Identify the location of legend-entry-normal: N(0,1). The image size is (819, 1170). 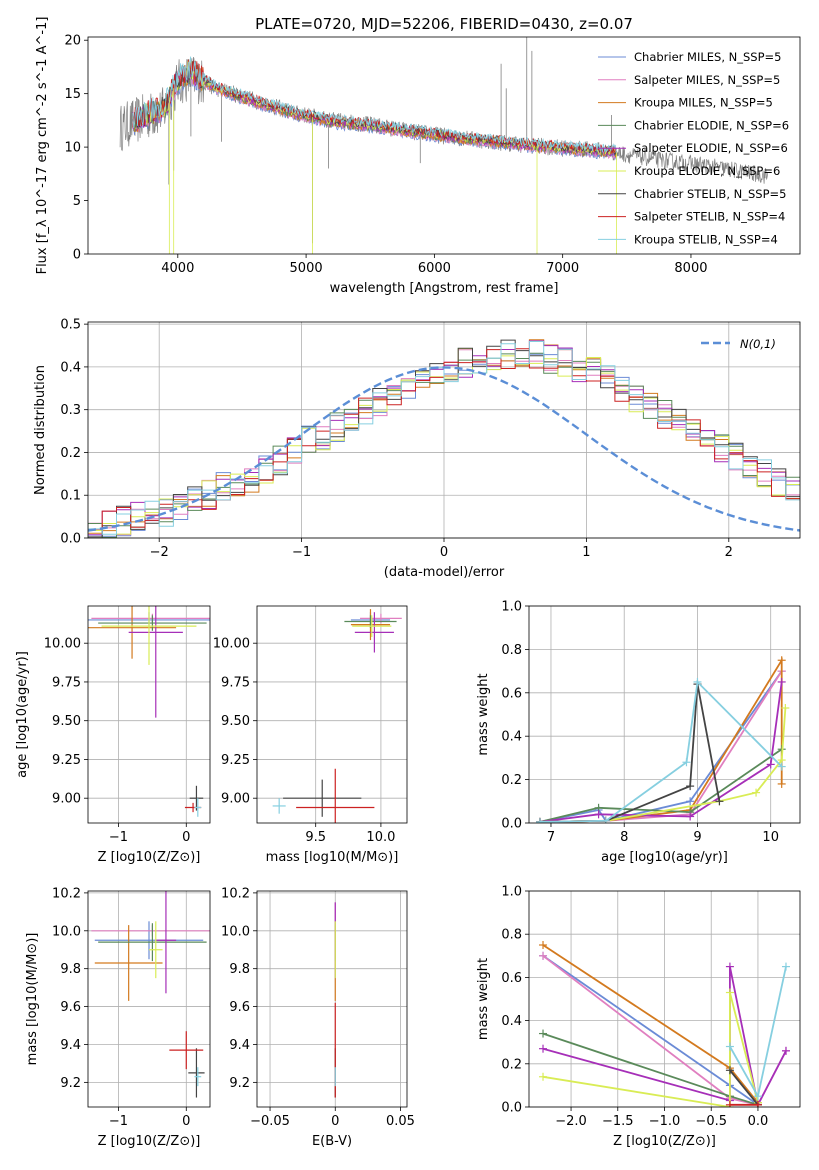
(758, 344).